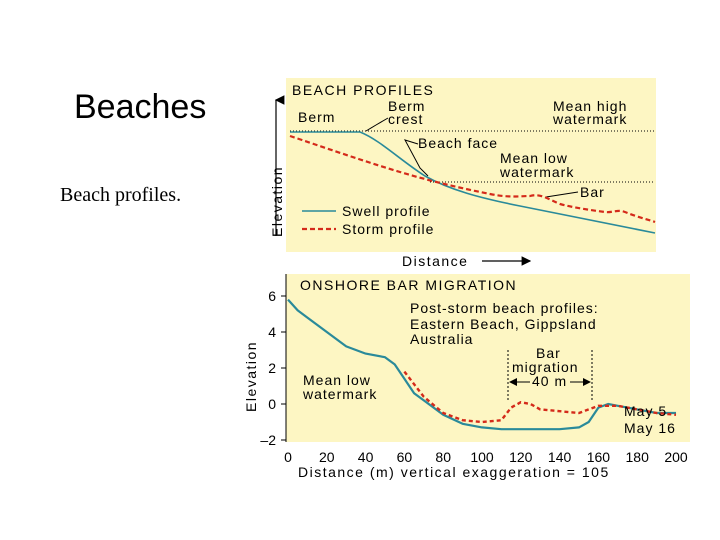 The image size is (720, 540). What do you see at coordinates (268, 440) in the screenshot?
I see `y-tick-label-4: –2` at bounding box center [268, 440].